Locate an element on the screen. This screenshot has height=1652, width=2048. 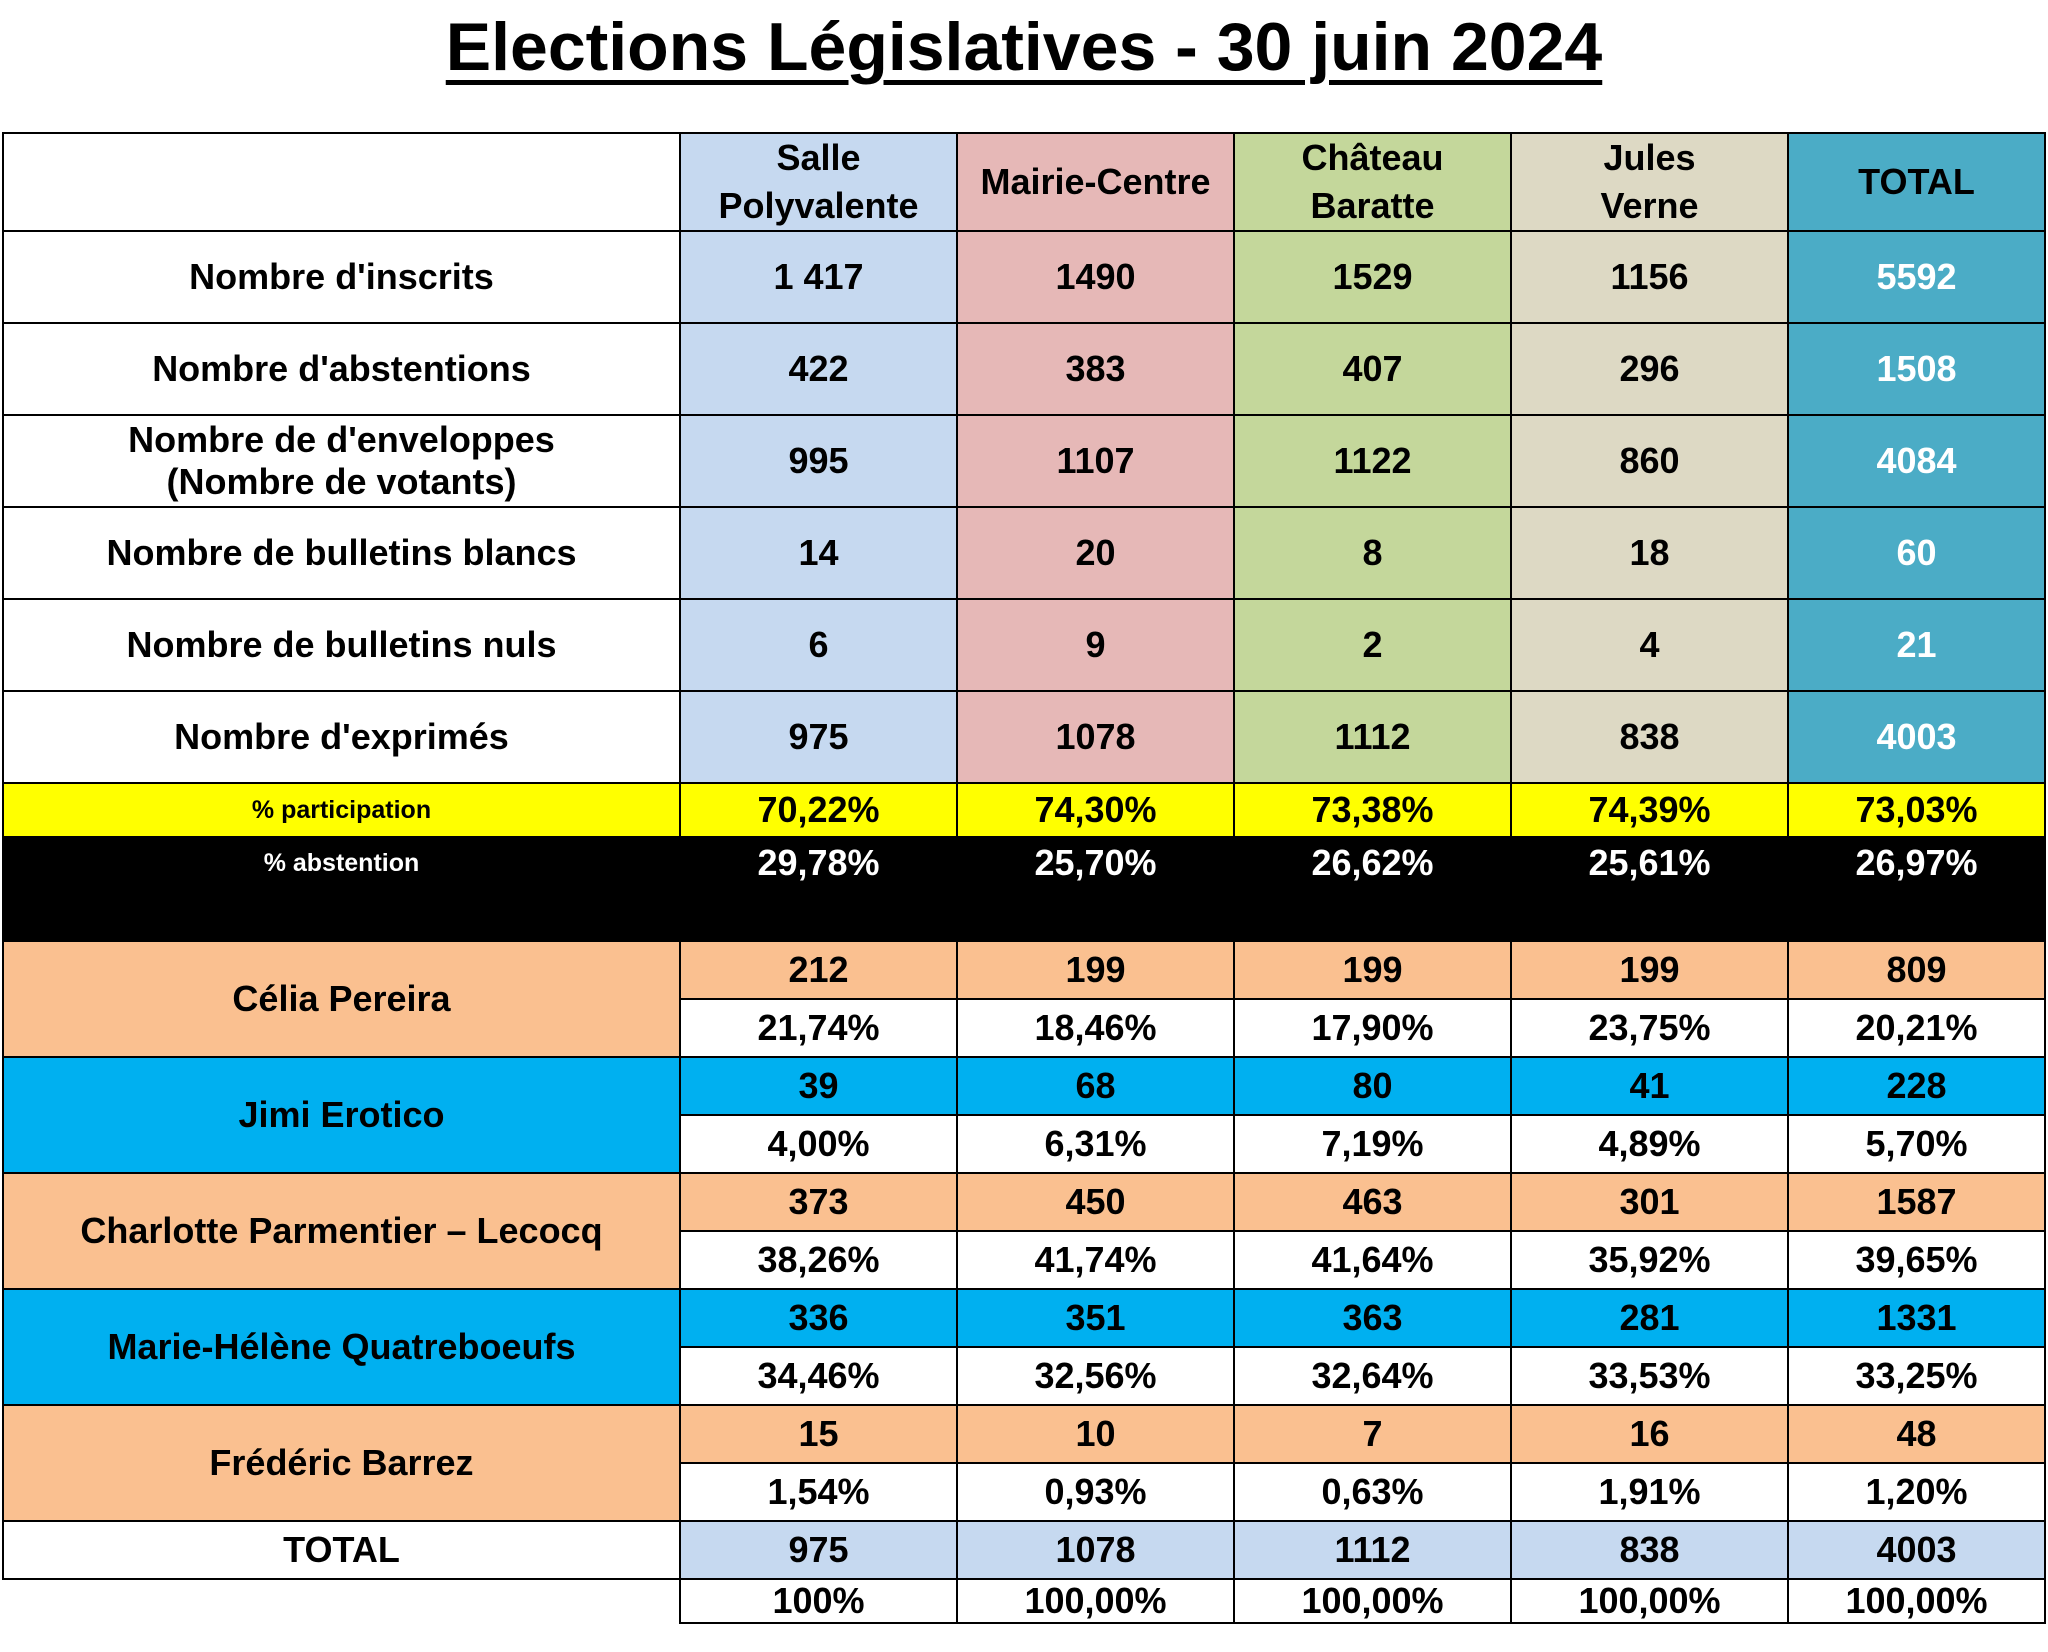
candidate-votes-chateau-baratte: 80 is located at coordinates (1372, 1086).